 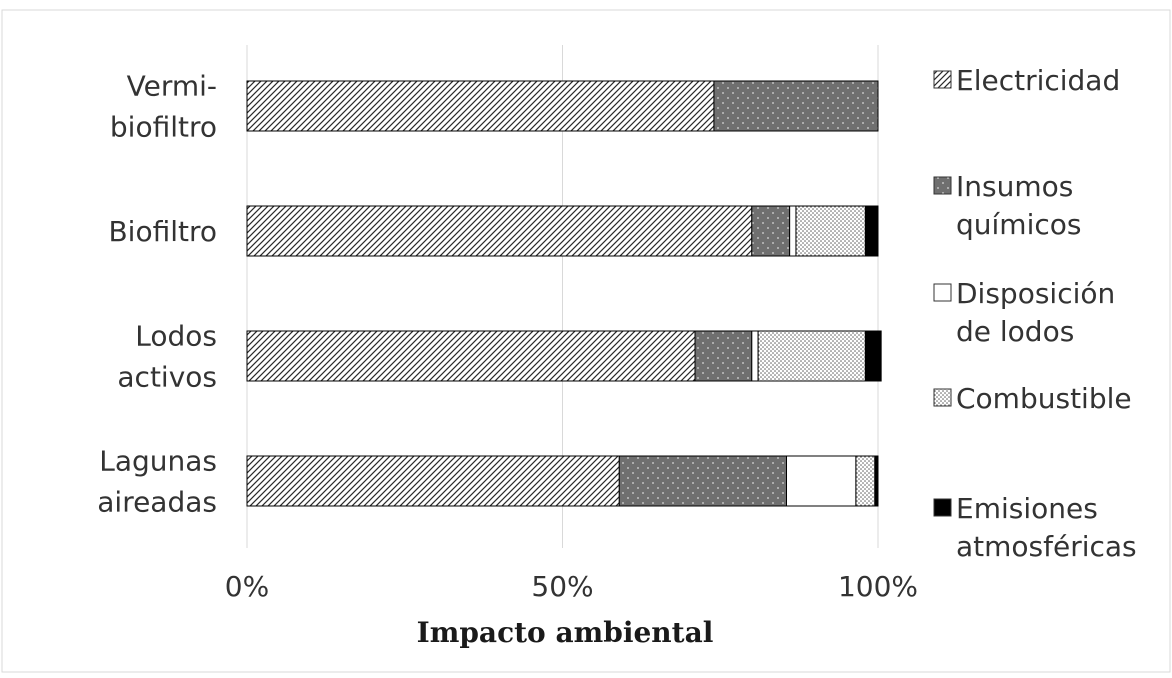 What do you see at coordinates (878, 586) in the screenshot?
I see `x-tick-label: 100%` at bounding box center [878, 586].